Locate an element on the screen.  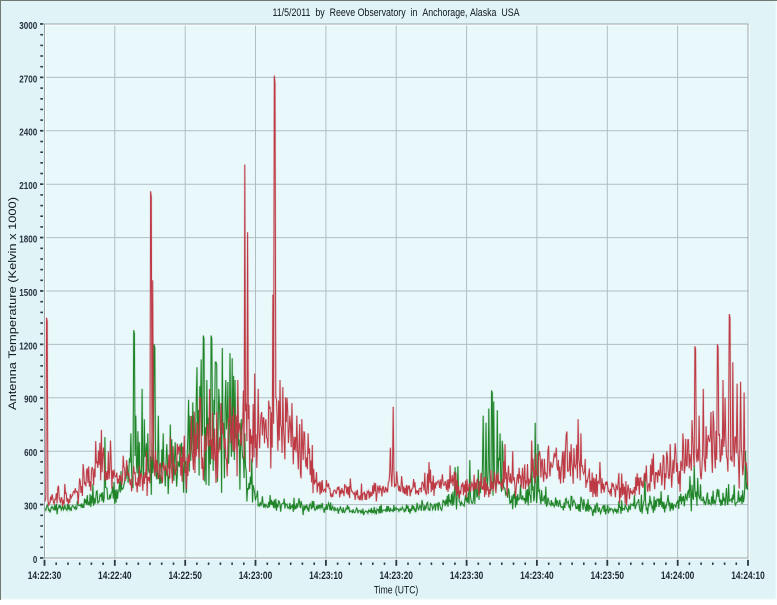
svg-text: 600 is located at coordinates (30, 453).